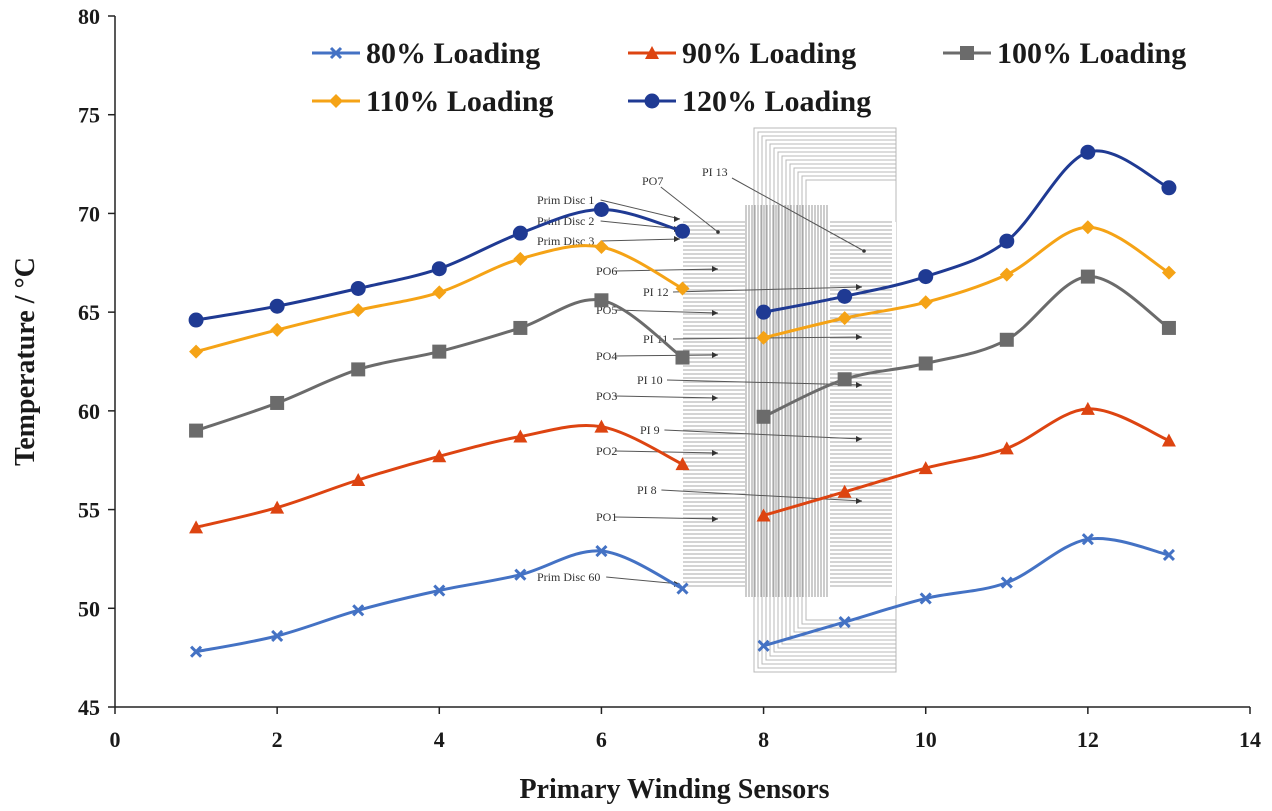  What do you see at coordinates (1250, 739) in the screenshot?
I see `x-tick-label: 14` at bounding box center [1250, 739].